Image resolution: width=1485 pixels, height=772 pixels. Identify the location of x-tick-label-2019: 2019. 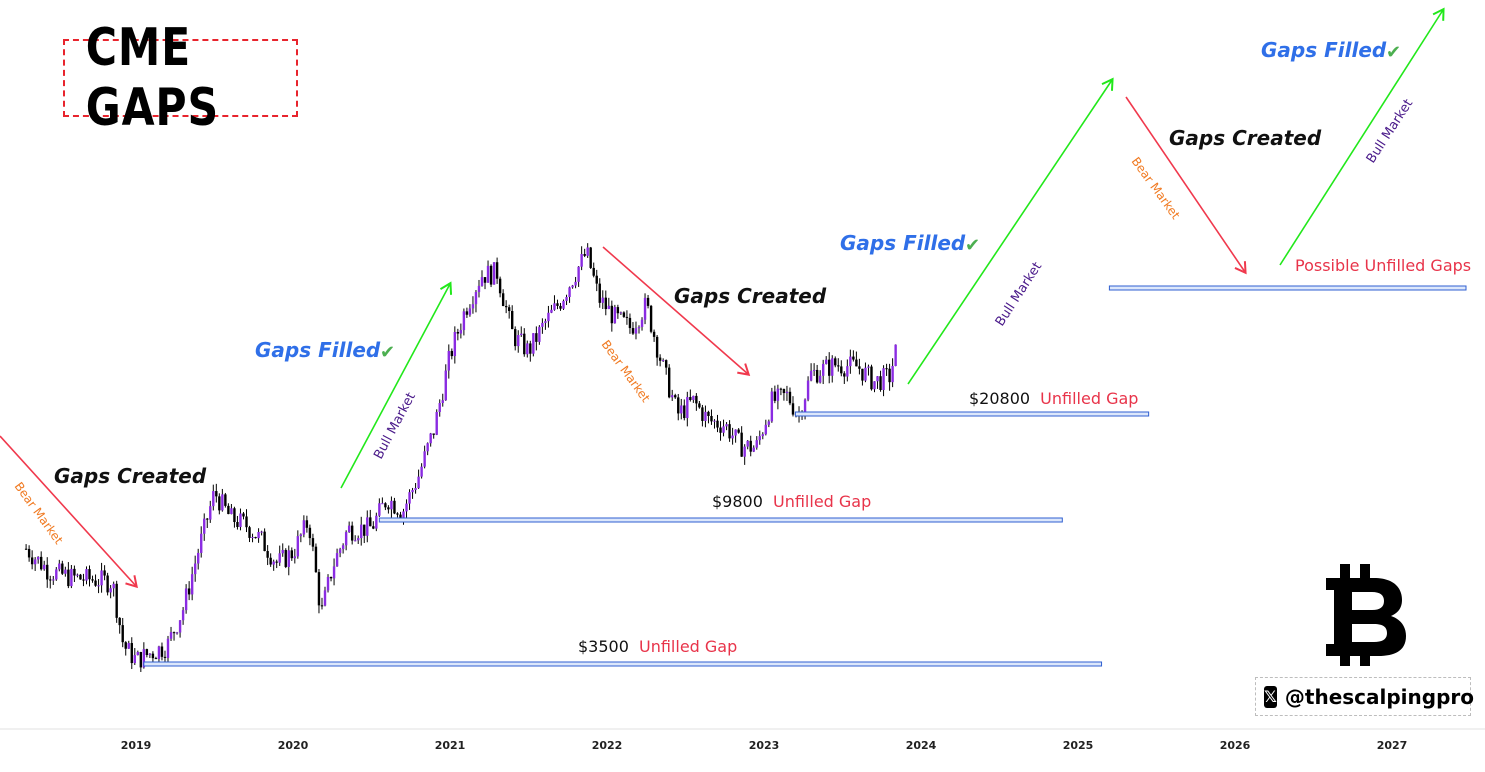
(136, 745).